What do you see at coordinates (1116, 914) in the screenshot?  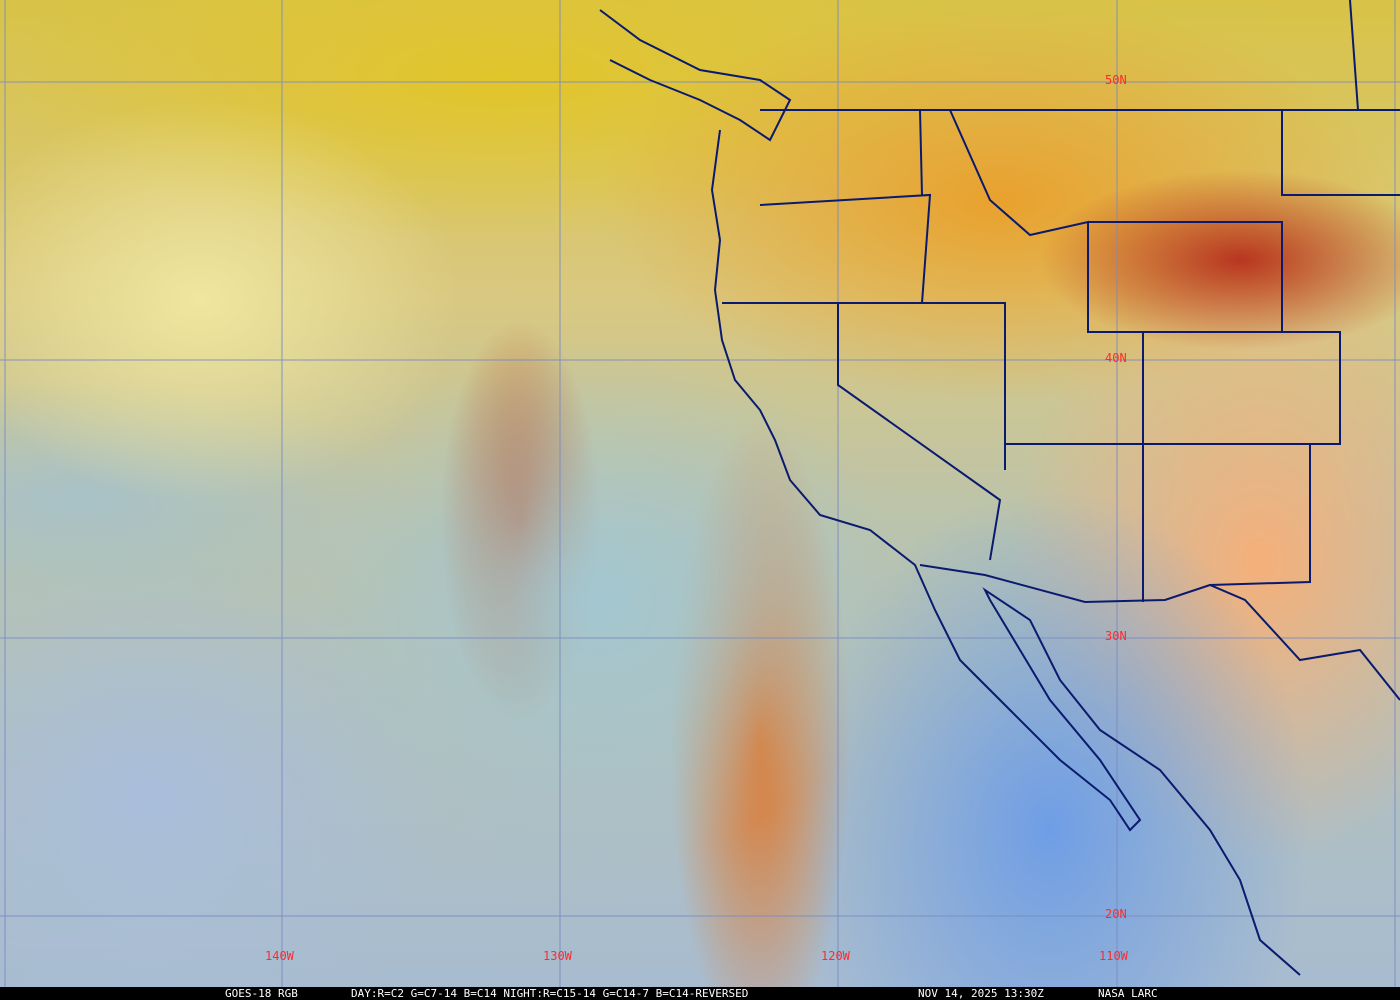 I see `latitude-label: 20N` at bounding box center [1116, 914].